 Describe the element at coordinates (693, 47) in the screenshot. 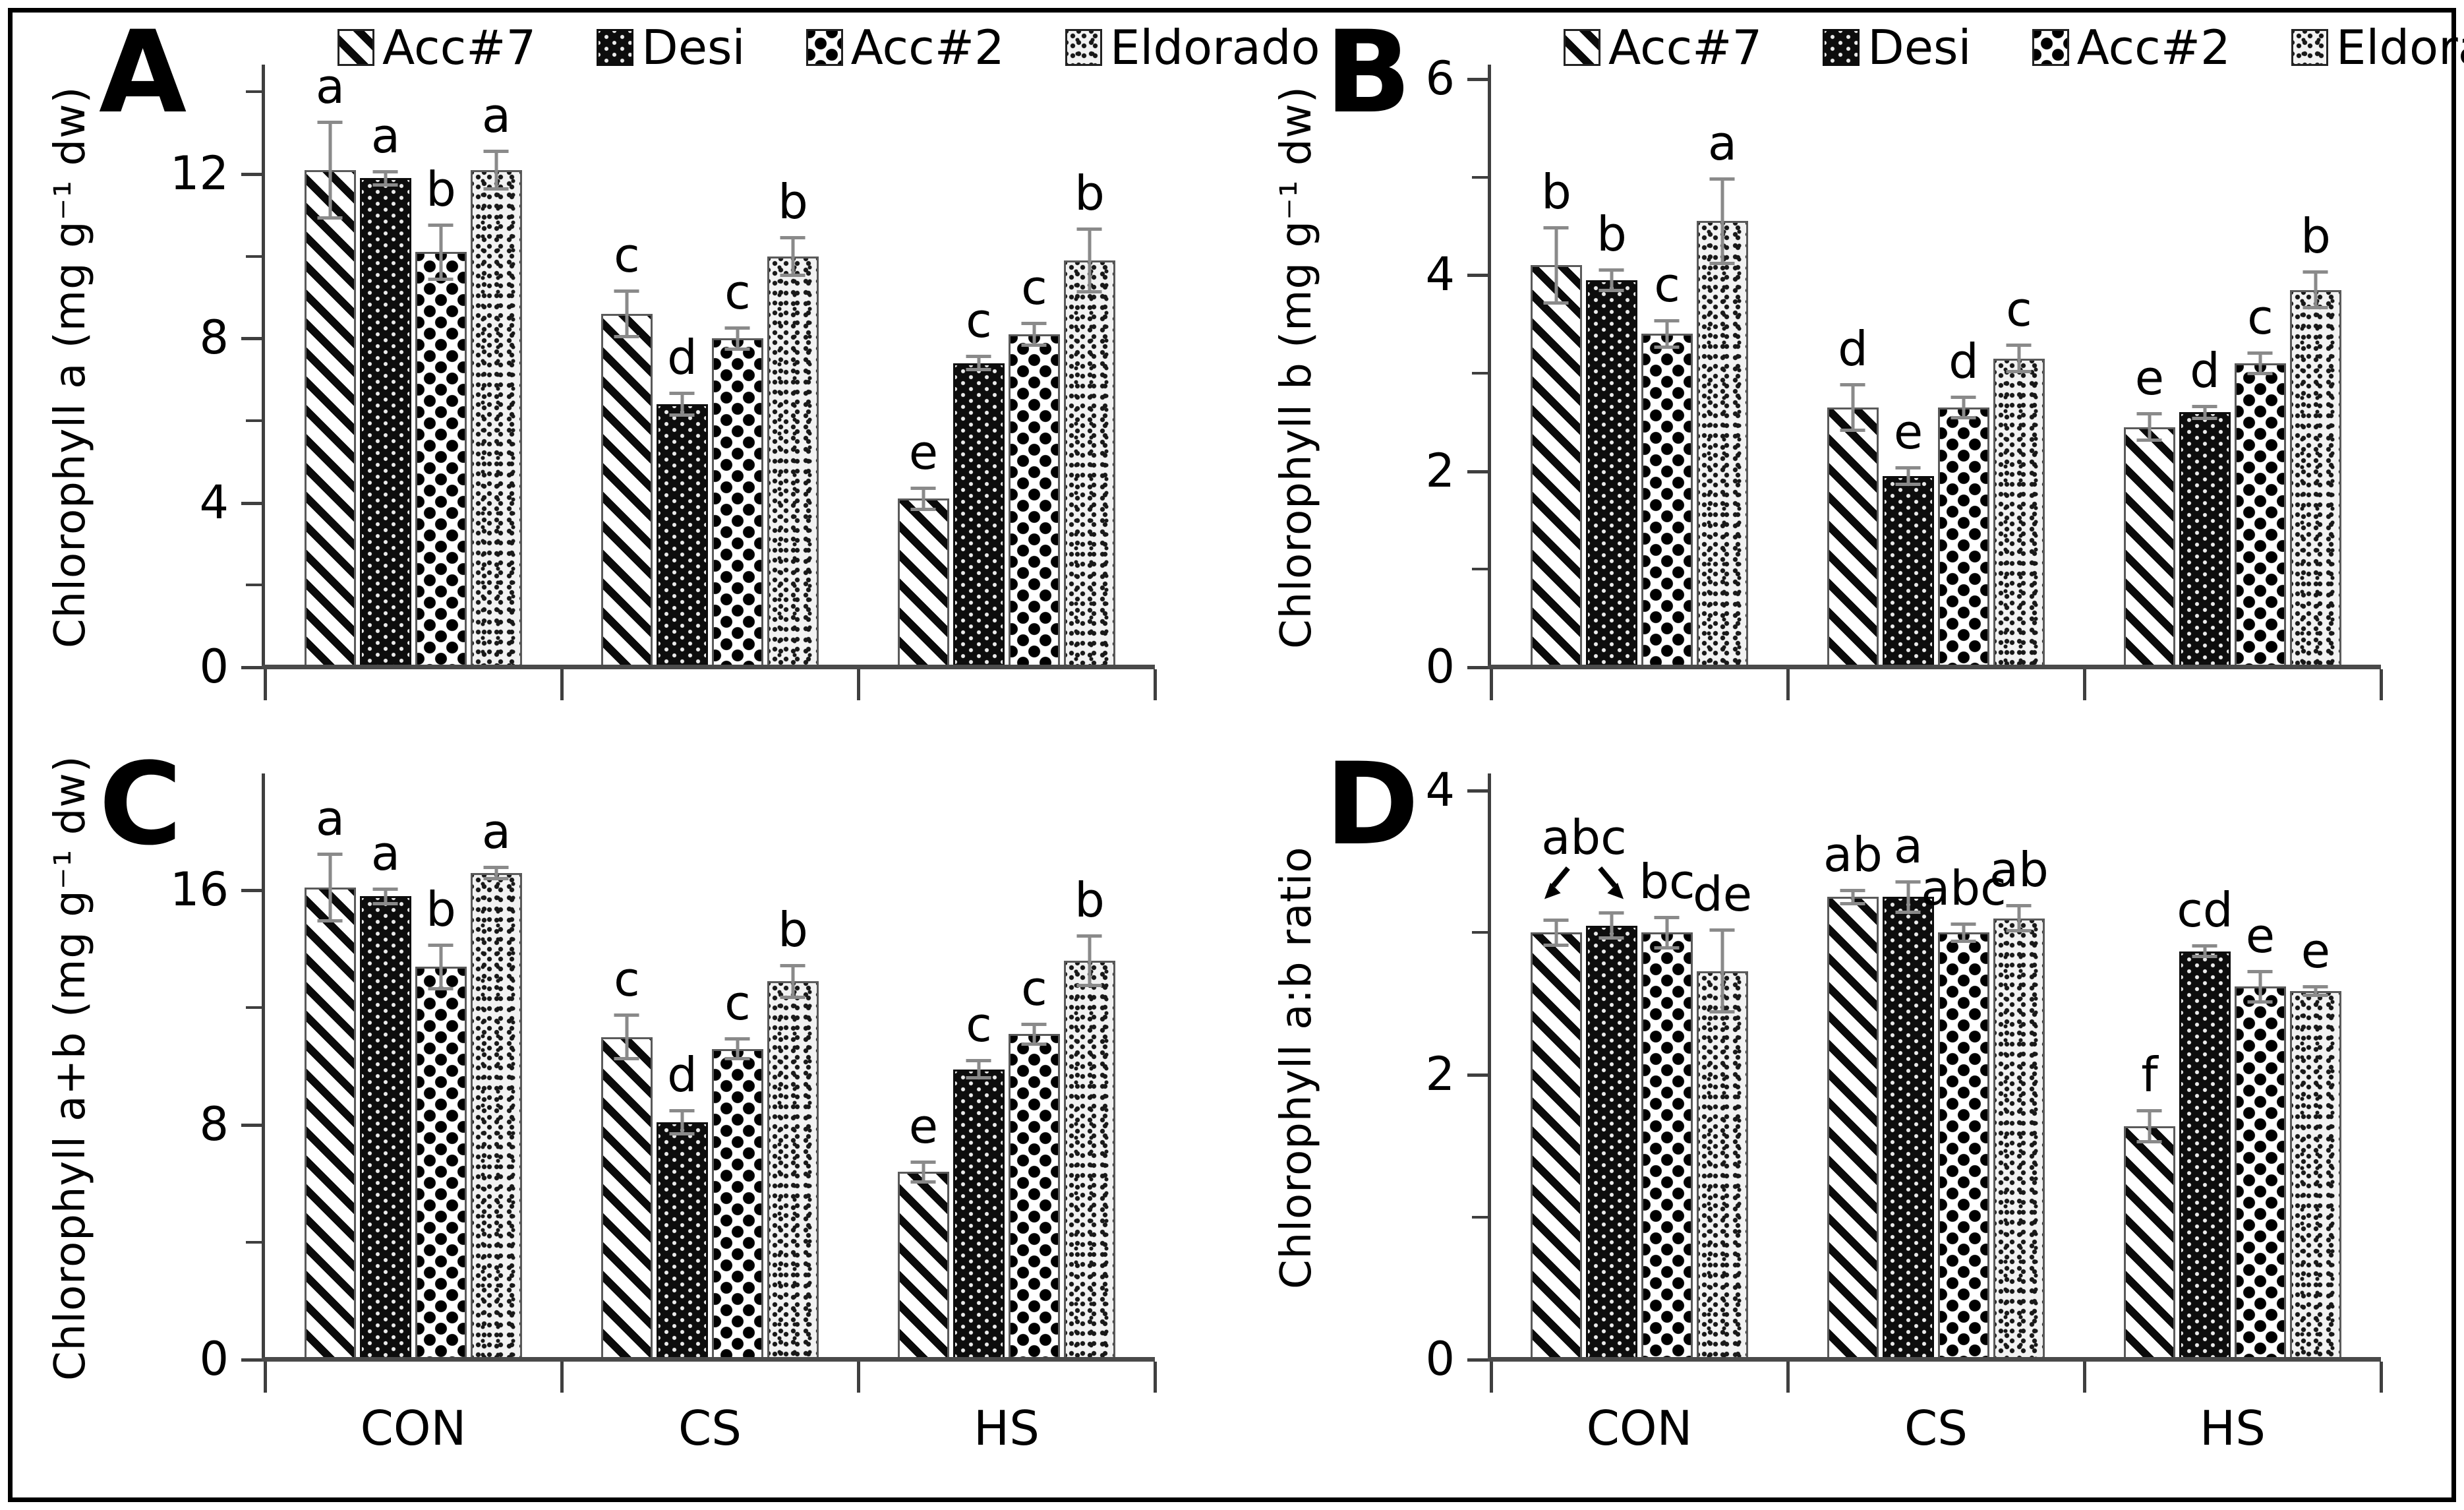

I see `legend-label: Desi` at that location.